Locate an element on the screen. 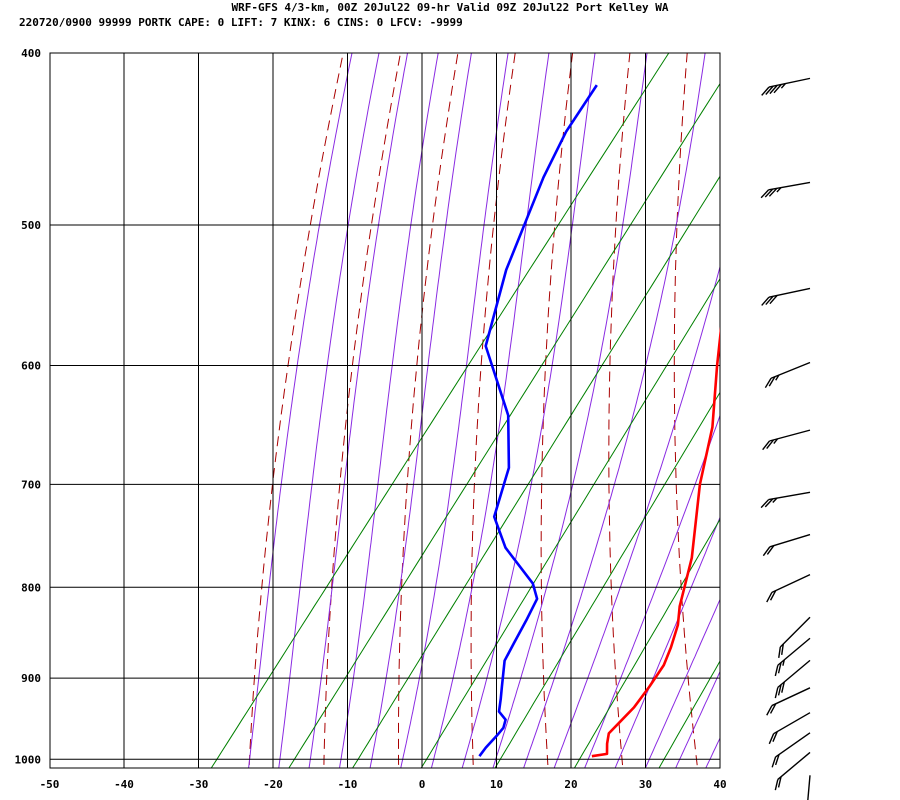 The height and width of the screenshot is (800, 900). pressure-tick-label: 400 is located at coordinates (31, 53).